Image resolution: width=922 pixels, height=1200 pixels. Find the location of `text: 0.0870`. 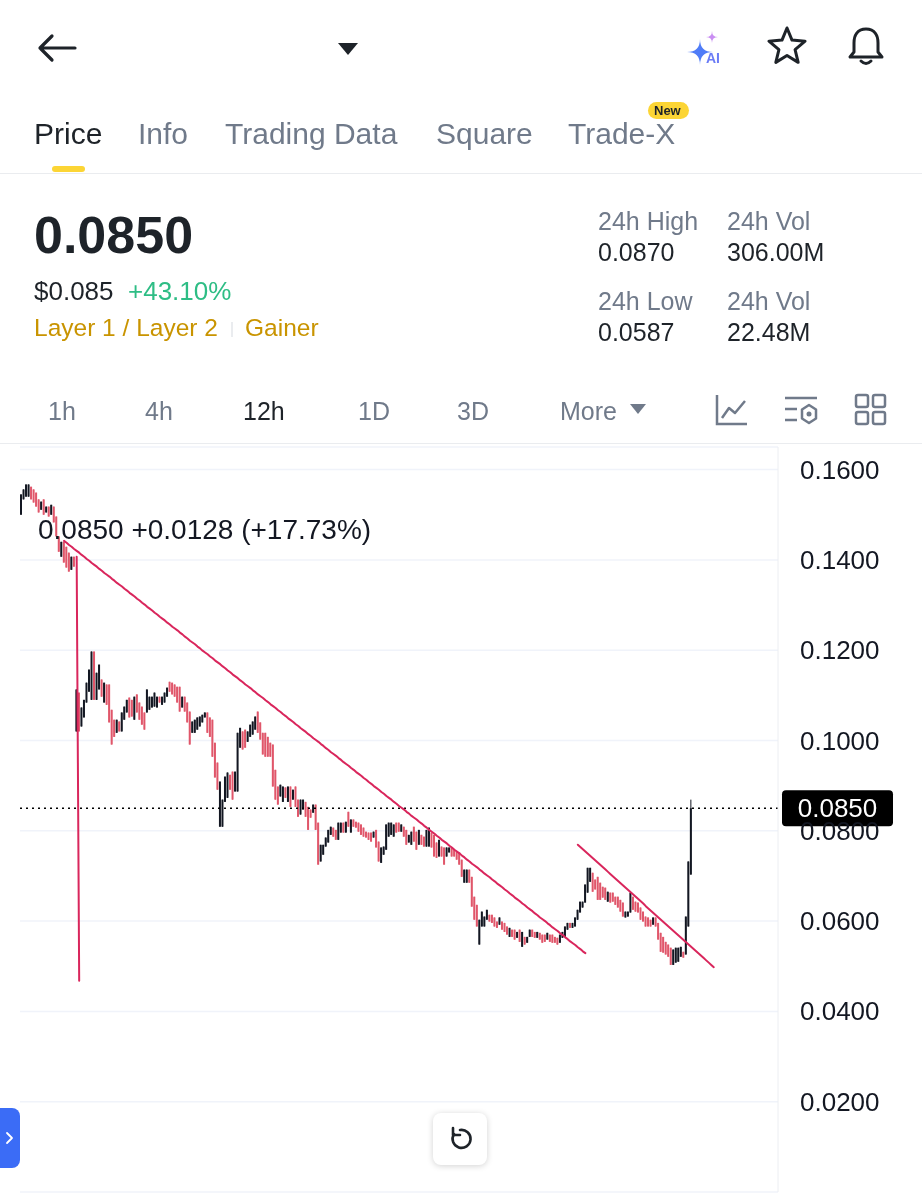

text: 0.0870 is located at coordinates (636, 251).